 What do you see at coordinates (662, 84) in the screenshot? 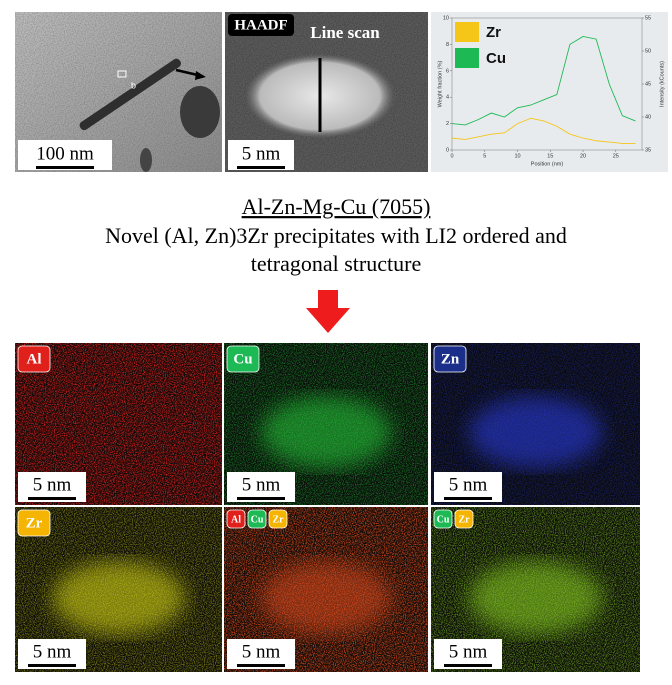
I see `y2-axis-label: Intensity (kCounts)` at bounding box center [662, 84].